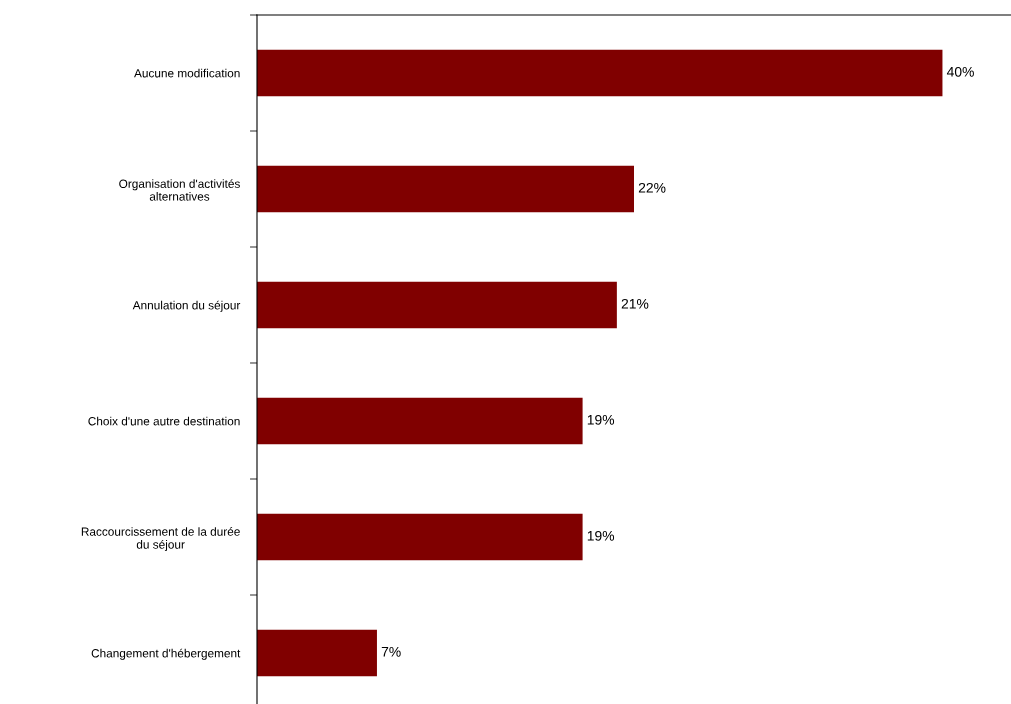 The image size is (1011, 704). I want to click on y-tick-label: Organisation d'activités alternatives, so click(179, 190).